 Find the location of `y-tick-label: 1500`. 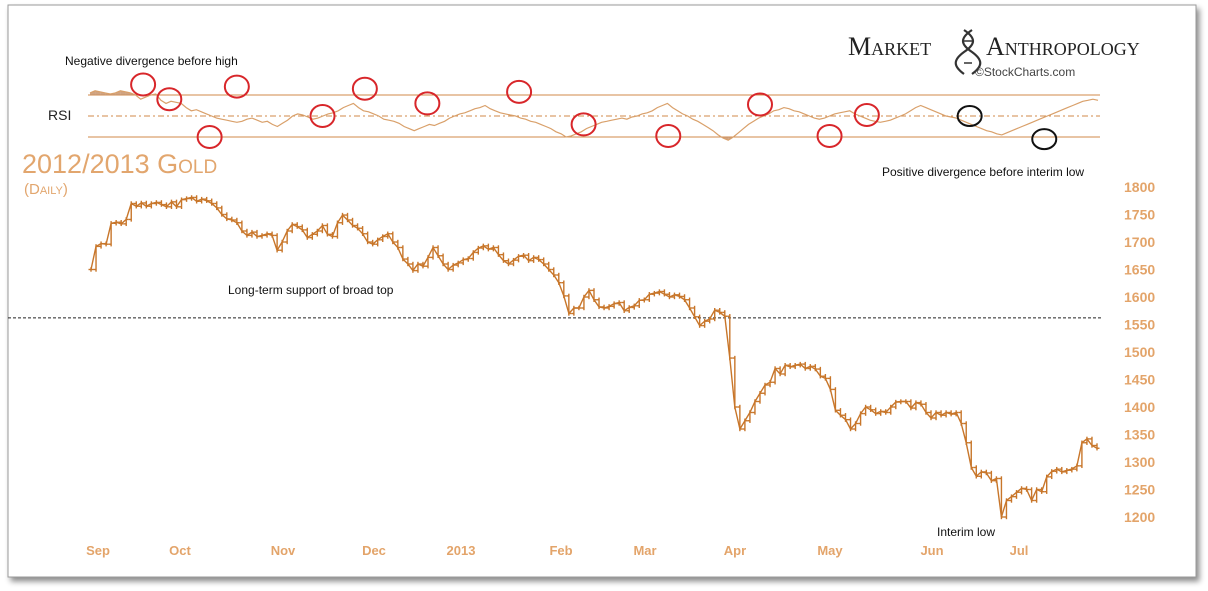

y-tick-label: 1500 is located at coordinates (1139, 352).